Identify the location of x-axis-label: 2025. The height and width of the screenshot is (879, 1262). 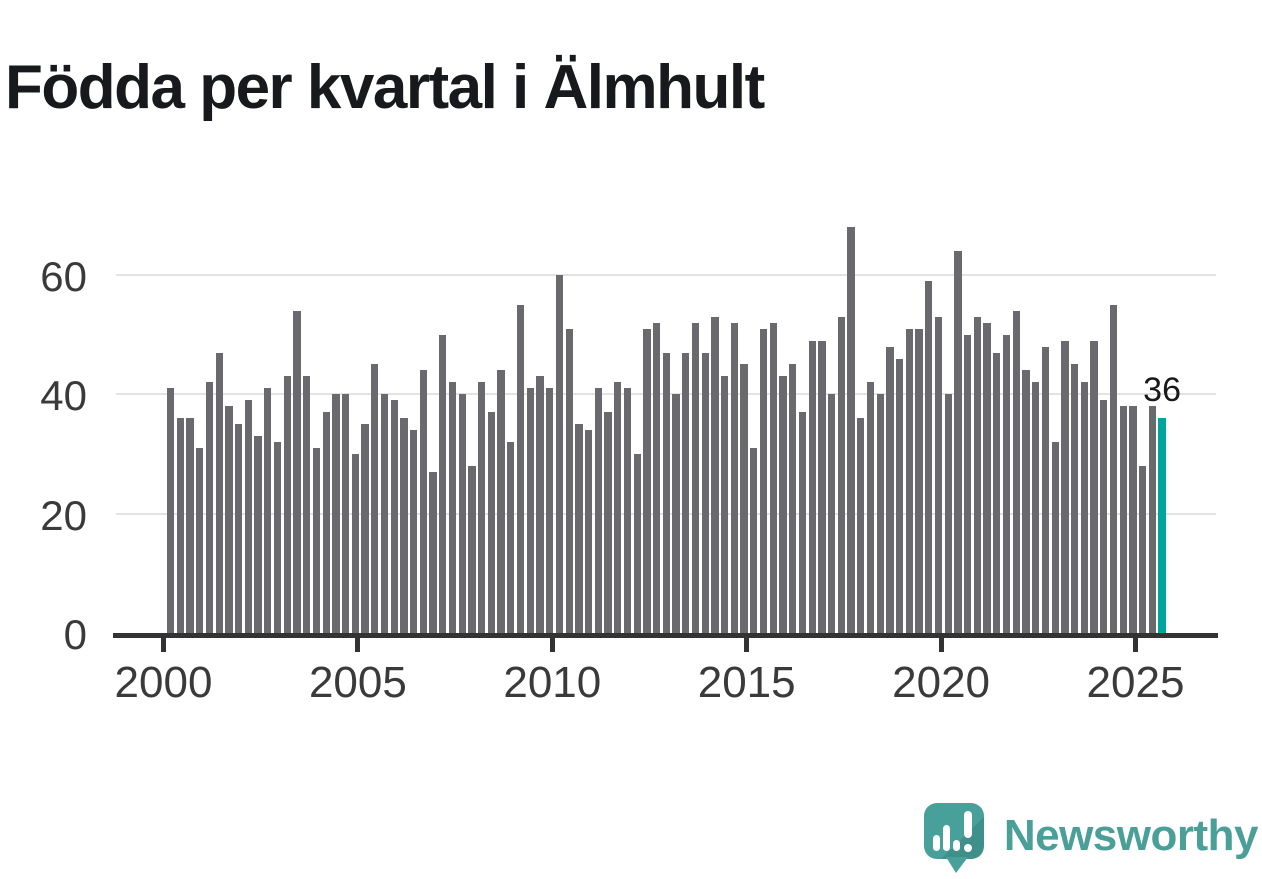
(1135, 682).